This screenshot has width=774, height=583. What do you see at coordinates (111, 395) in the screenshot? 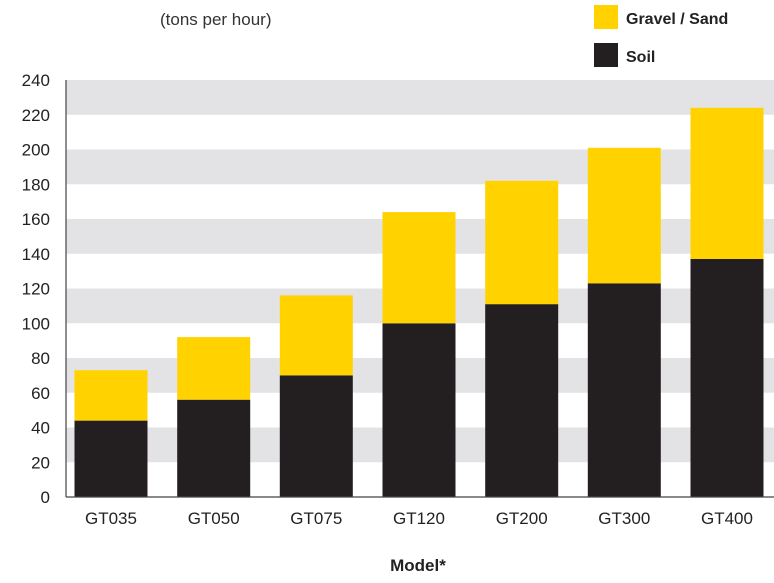
I see `bar-gravel-sand-gt035` at bounding box center [111, 395].